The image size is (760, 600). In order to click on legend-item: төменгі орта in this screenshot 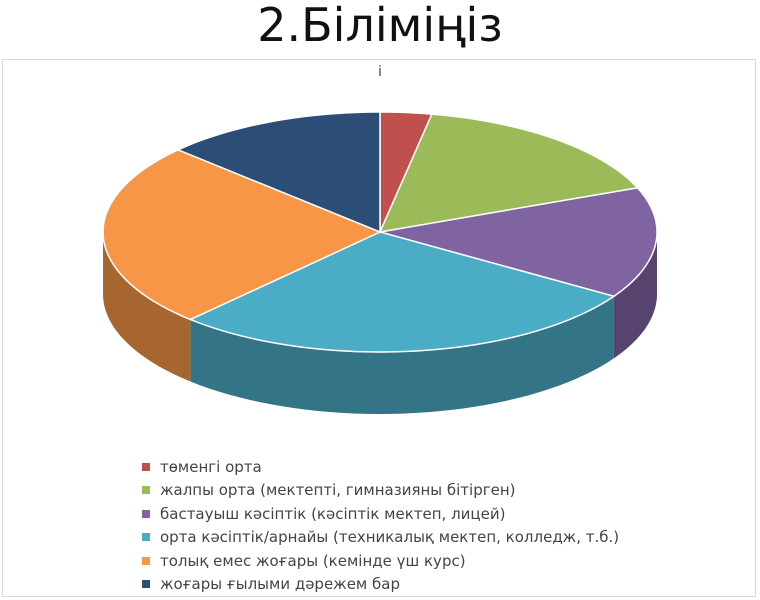, I will do `click(380, 467)`.